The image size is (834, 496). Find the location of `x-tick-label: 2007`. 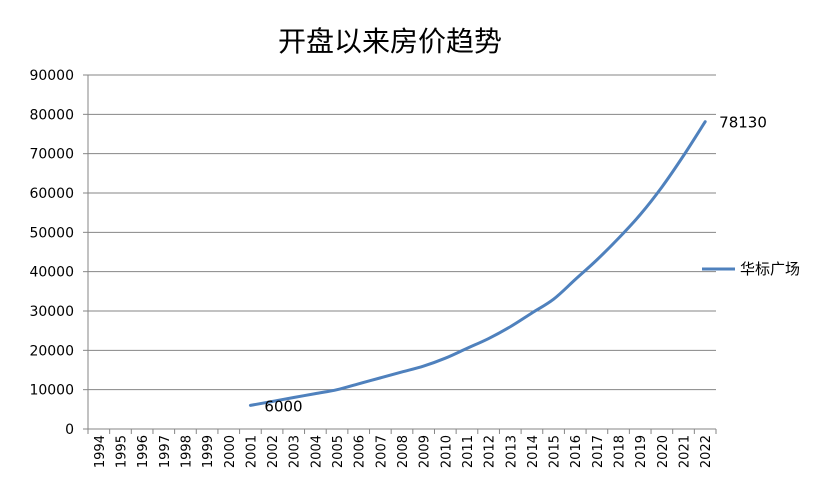

x-tick-label: 2007 is located at coordinates (381, 451).